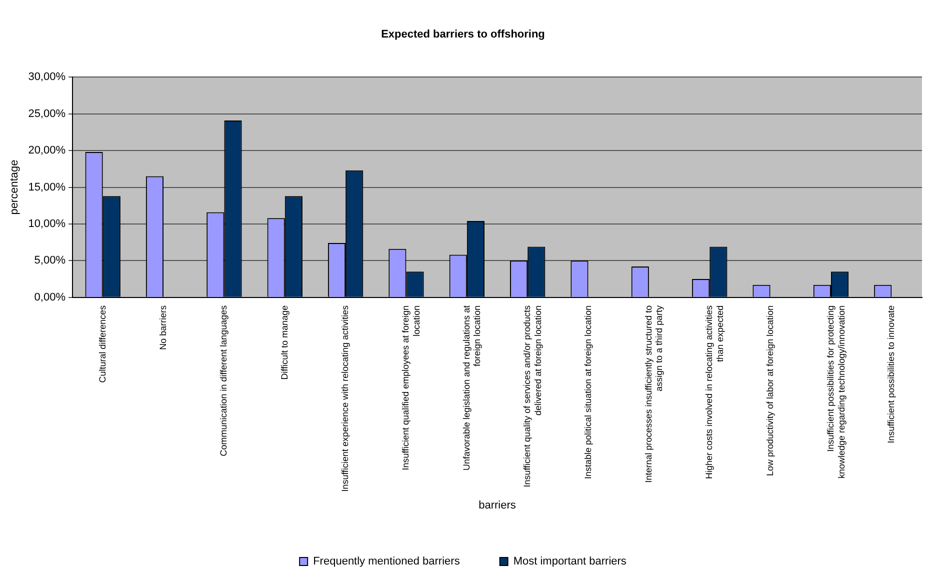 Image resolution: width=942 pixels, height=581 pixels. What do you see at coordinates (47, 77) in the screenshot?
I see `y-tick-label: 30,00%` at bounding box center [47, 77].